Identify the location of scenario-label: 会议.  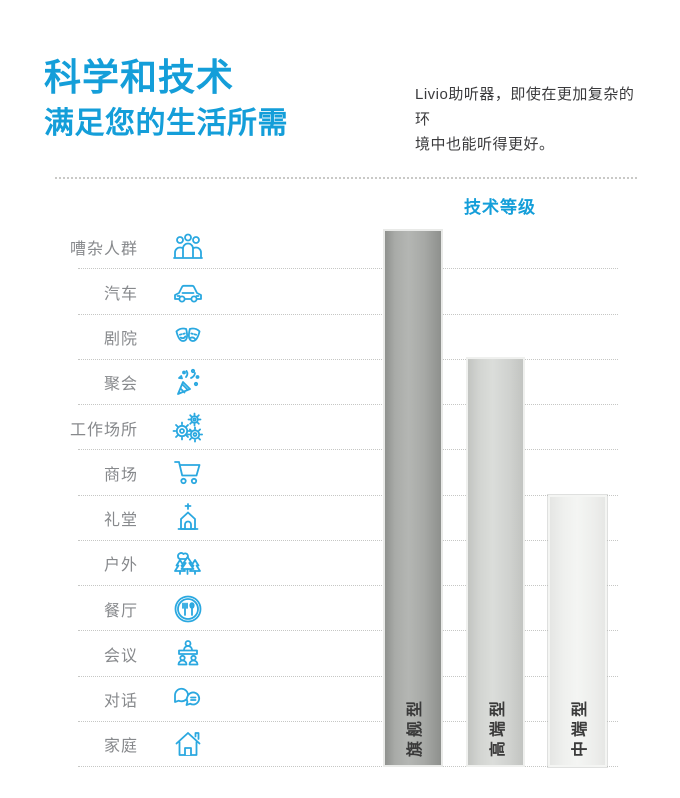
(120, 656).